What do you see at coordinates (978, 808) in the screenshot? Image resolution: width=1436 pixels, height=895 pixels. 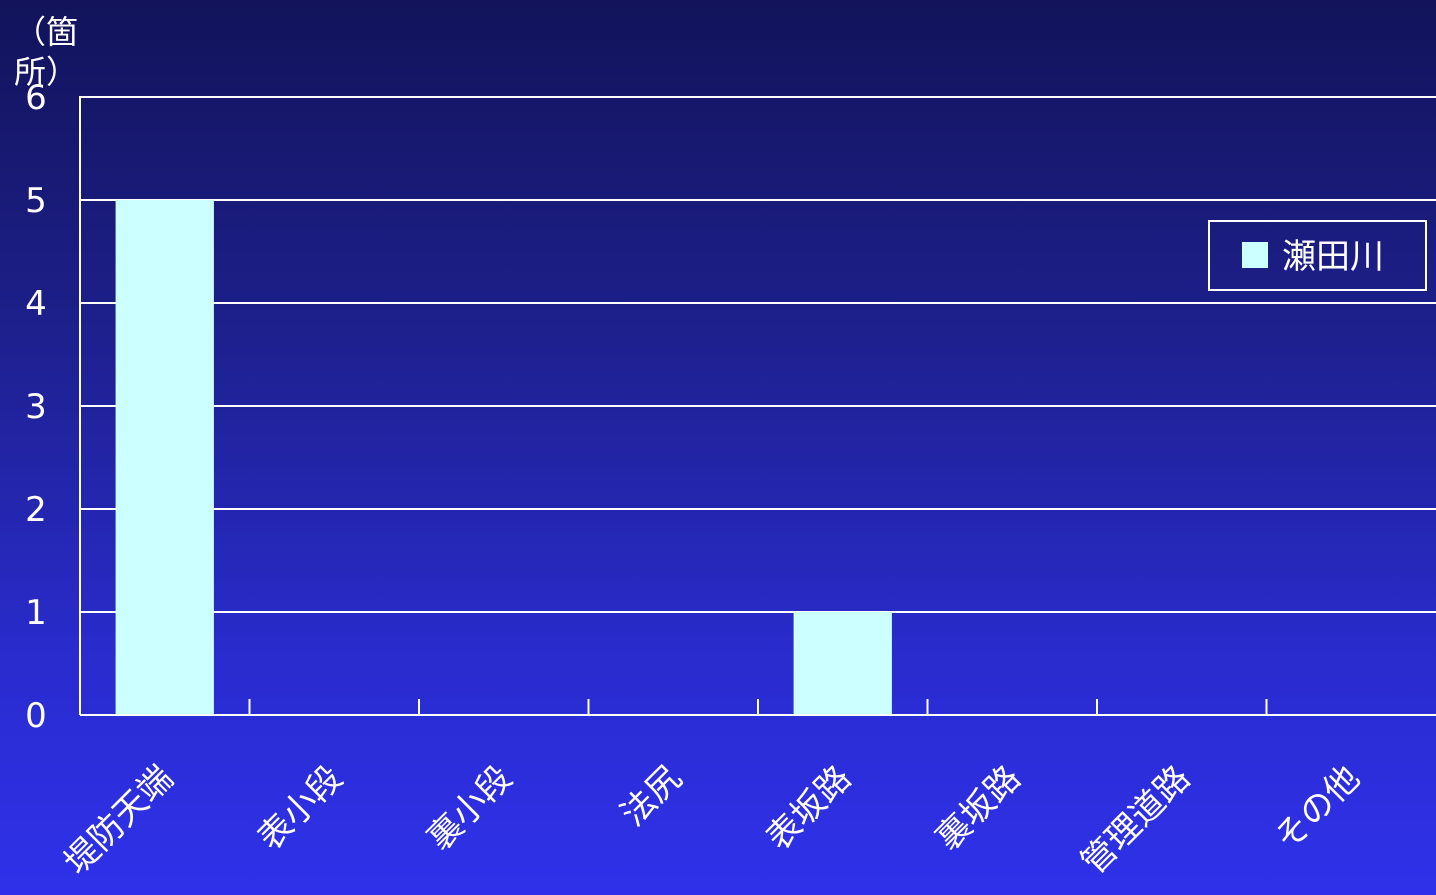 I see `x-tick-label: 裏坂路` at bounding box center [978, 808].